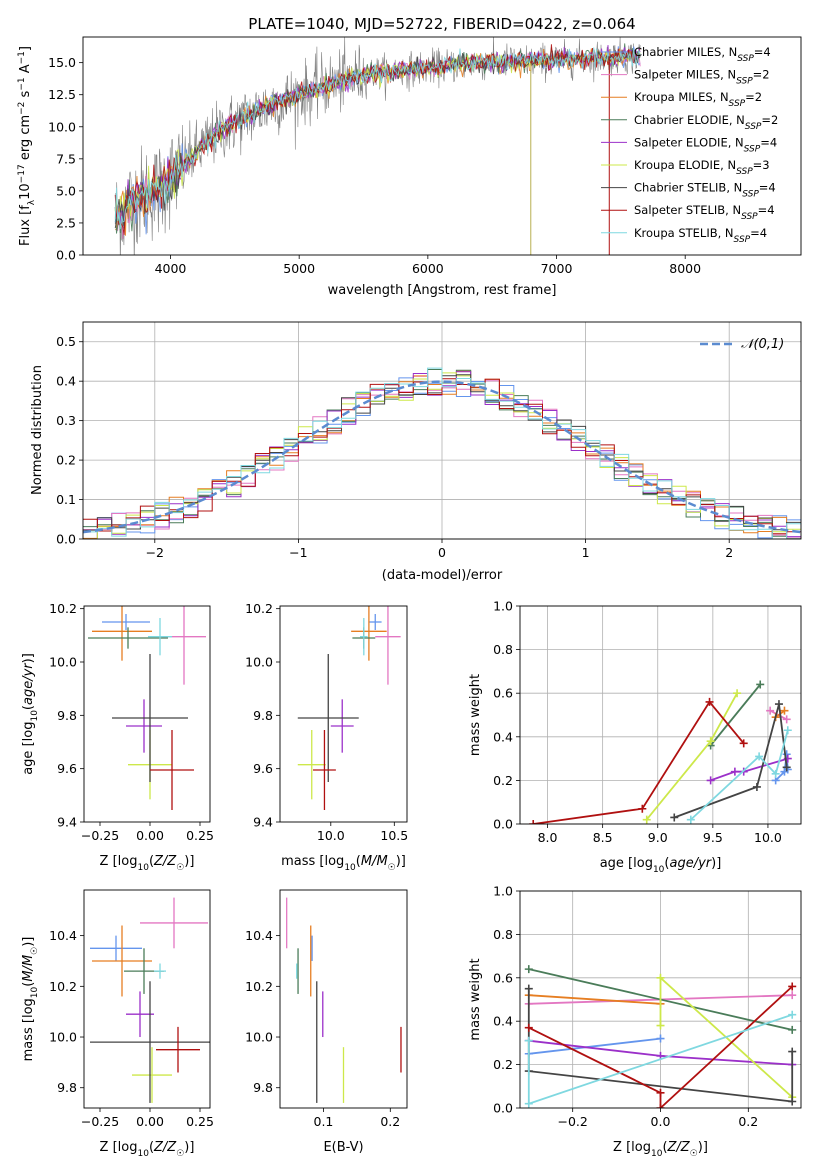  What do you see at coordinates (586, 552) in the screenshot?
I see `x-tick-label: 1` at bounding box center [586, 552].